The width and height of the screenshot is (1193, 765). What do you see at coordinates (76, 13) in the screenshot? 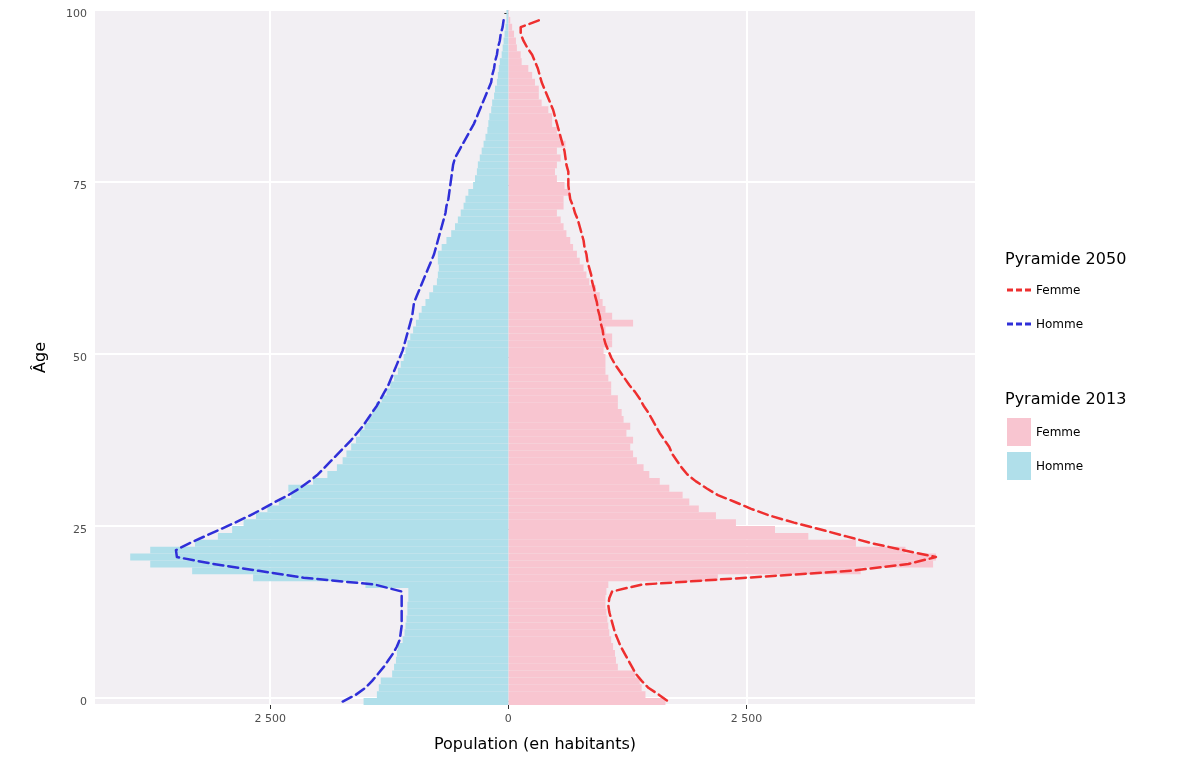
I see `y-tick-label: 100` at bounding box center [76, 13].